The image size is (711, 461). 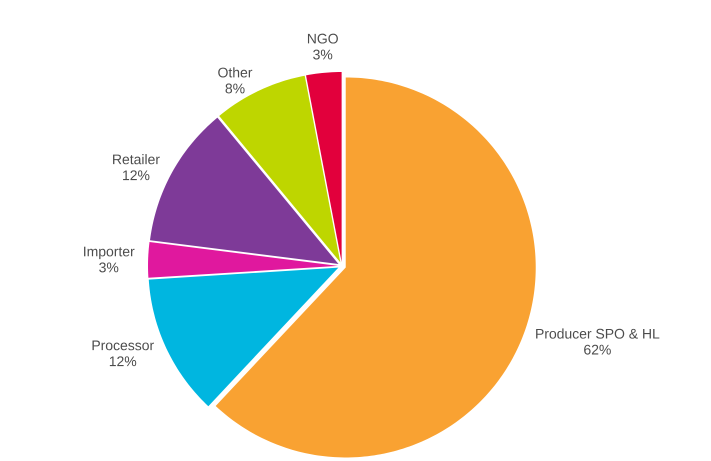 What do you see at coordinates (235, 72) in the screenshot?
I see `slice-label: Other` at bounding box center [235, 72].